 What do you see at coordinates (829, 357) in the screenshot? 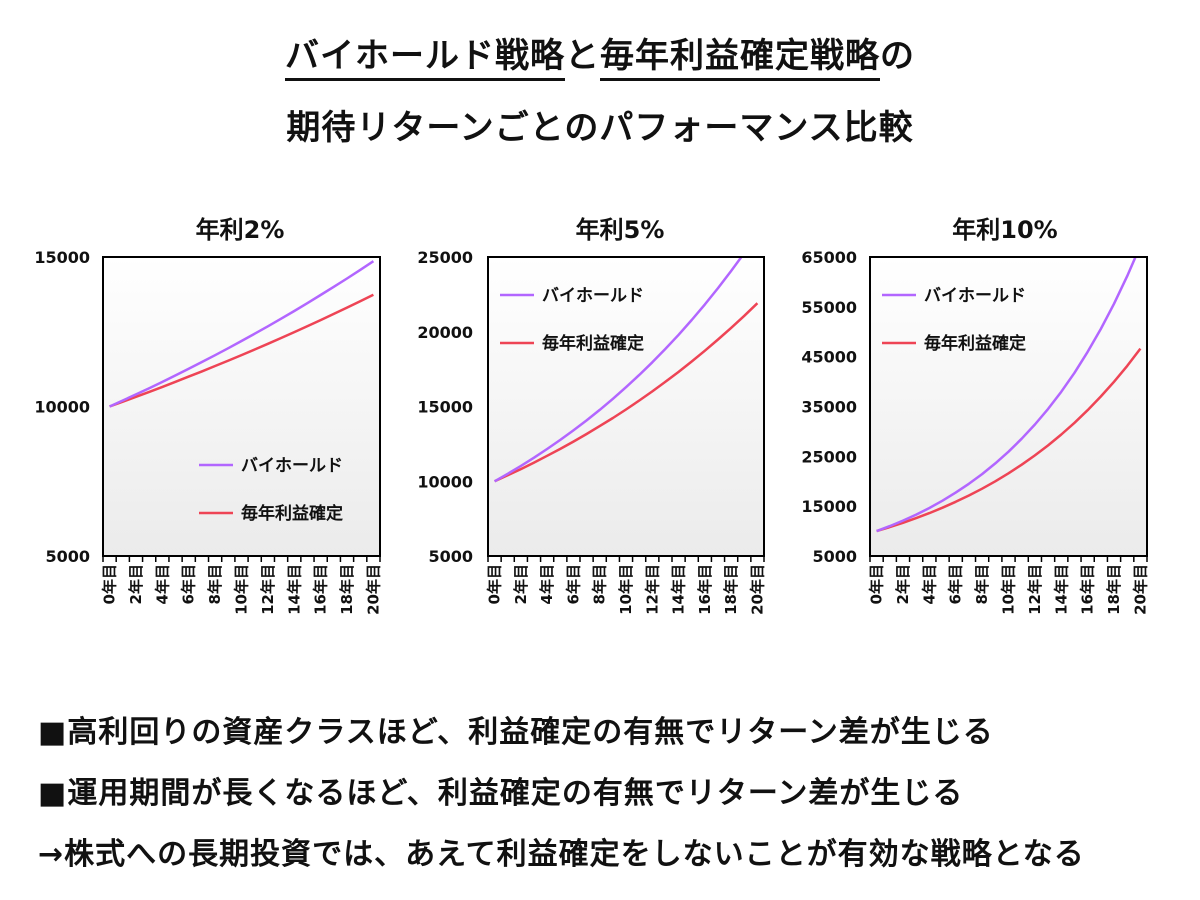
I see `y-tick-label: 45000` at bounding box center [829, 357].